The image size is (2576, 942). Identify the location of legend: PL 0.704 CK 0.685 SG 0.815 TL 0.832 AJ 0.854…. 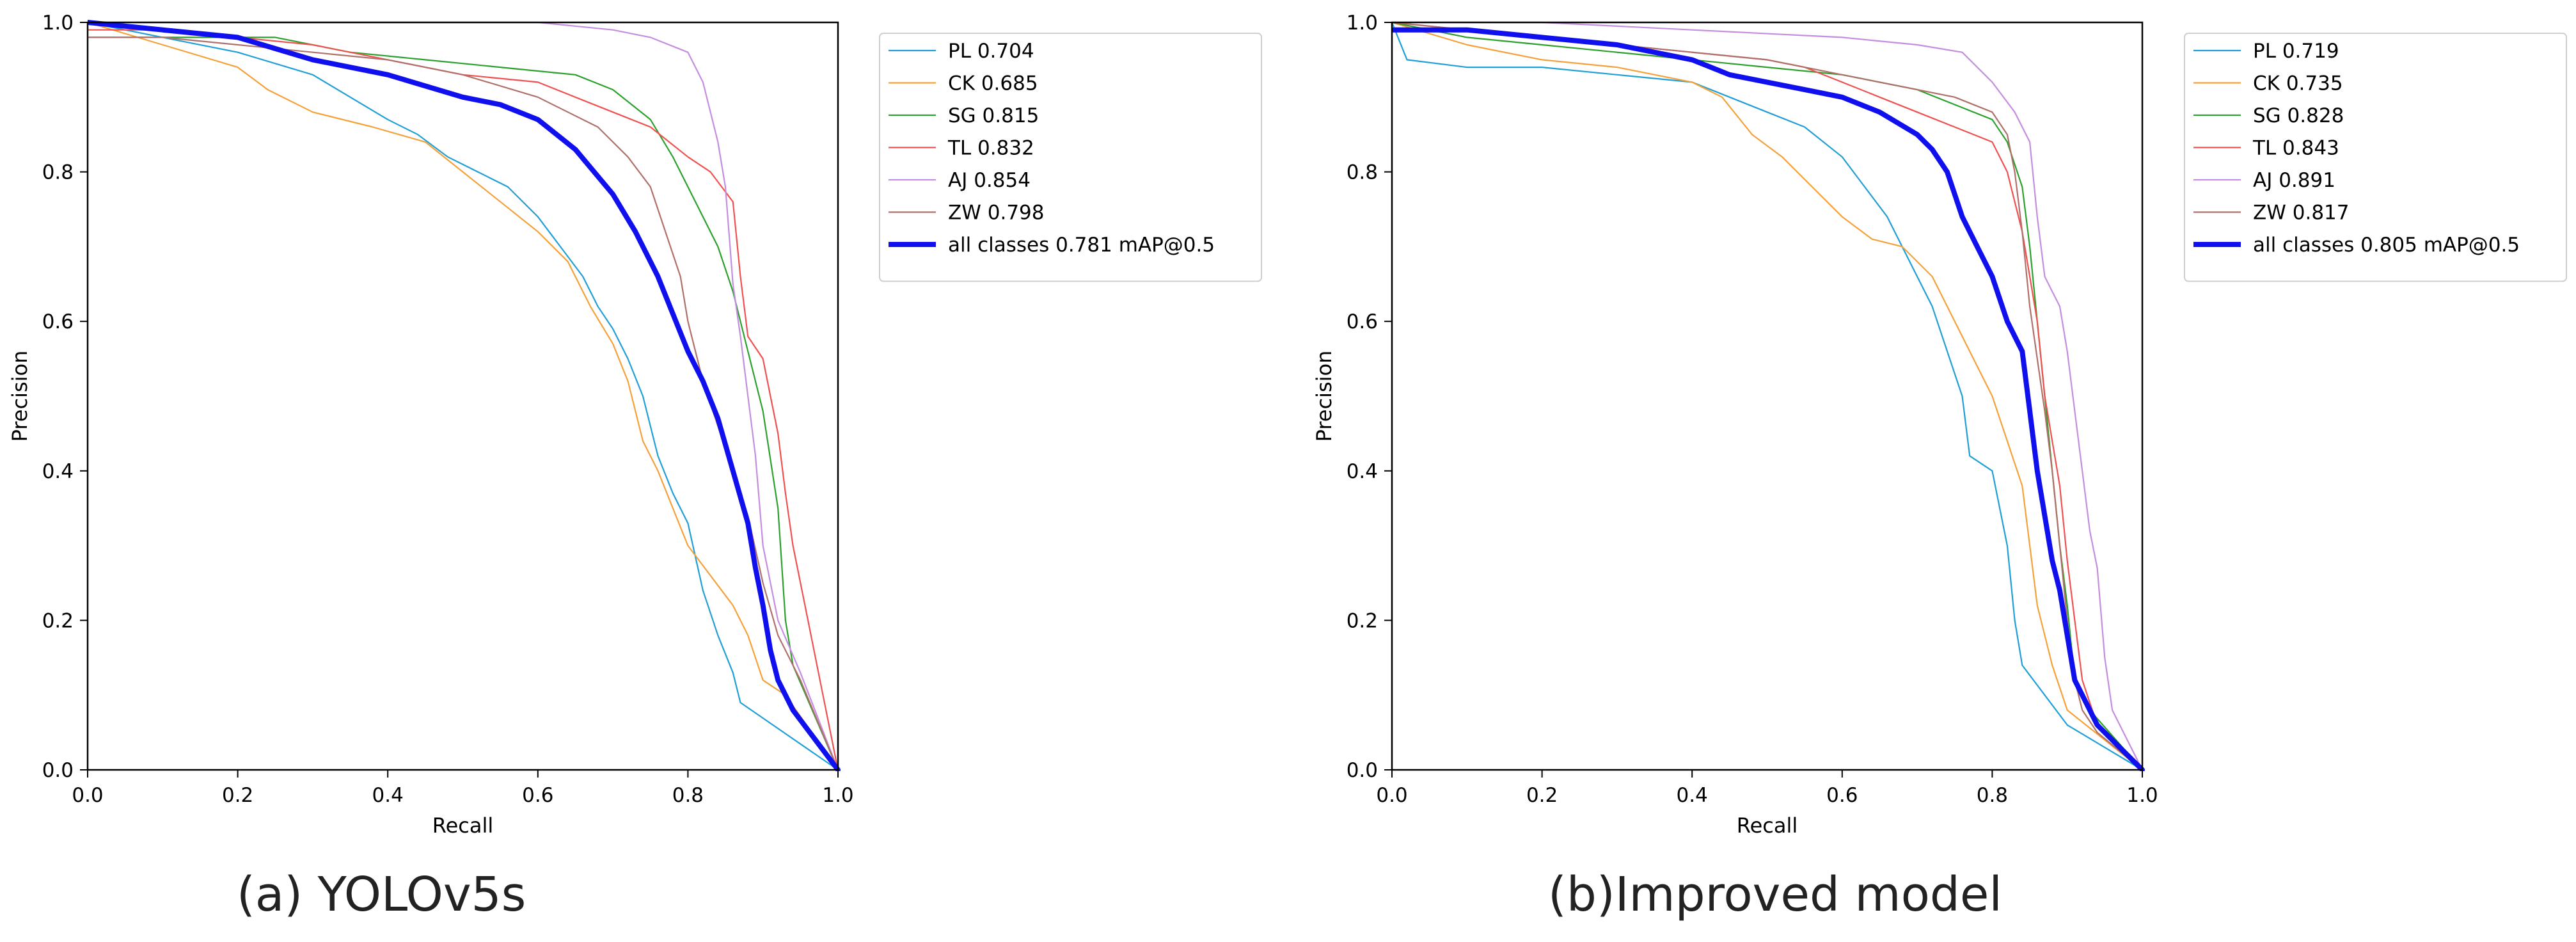
(1070, 158).